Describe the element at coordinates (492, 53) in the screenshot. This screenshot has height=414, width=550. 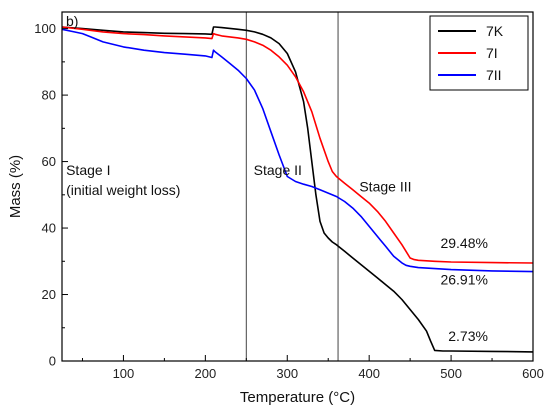
I see `legend-label-7I: 7I` at that location.